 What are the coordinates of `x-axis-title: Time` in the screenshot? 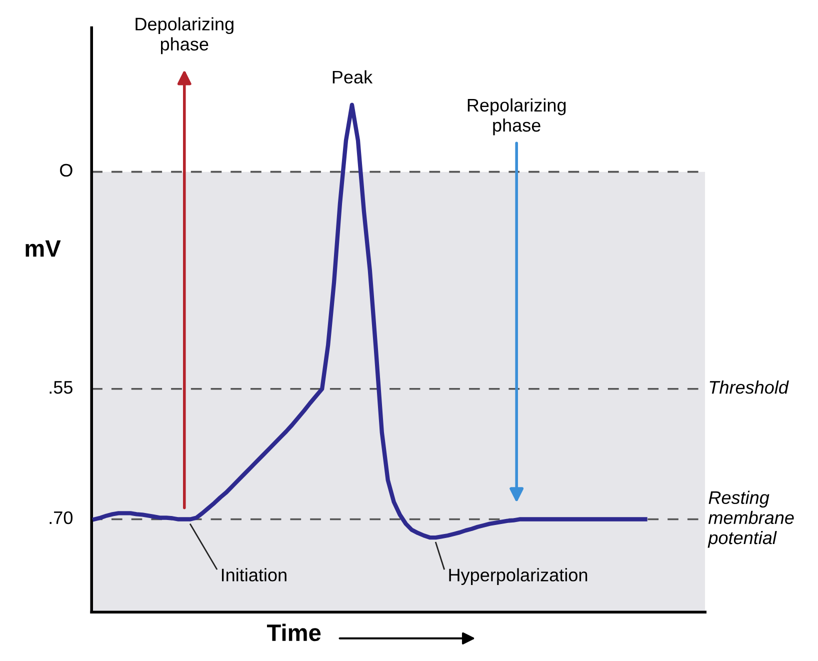 It's located at (293, 633).